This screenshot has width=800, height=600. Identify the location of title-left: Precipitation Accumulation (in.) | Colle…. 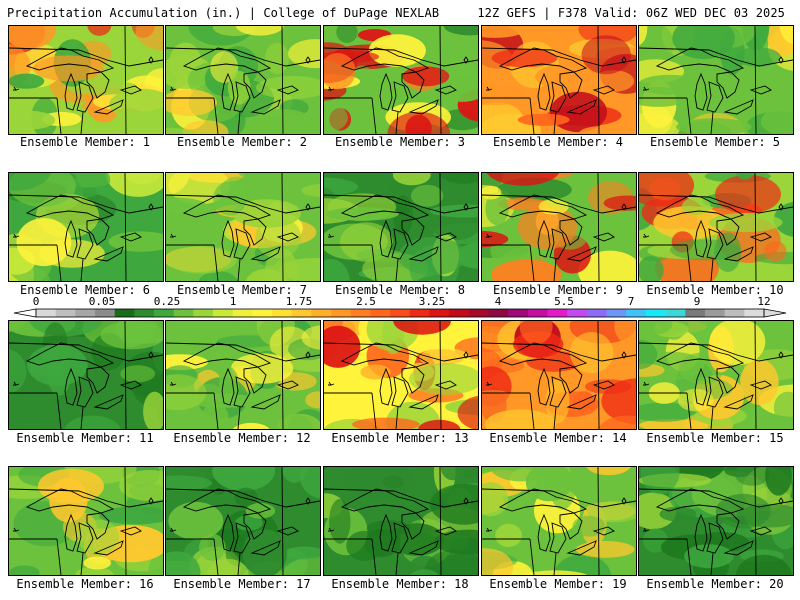
(223, 13).